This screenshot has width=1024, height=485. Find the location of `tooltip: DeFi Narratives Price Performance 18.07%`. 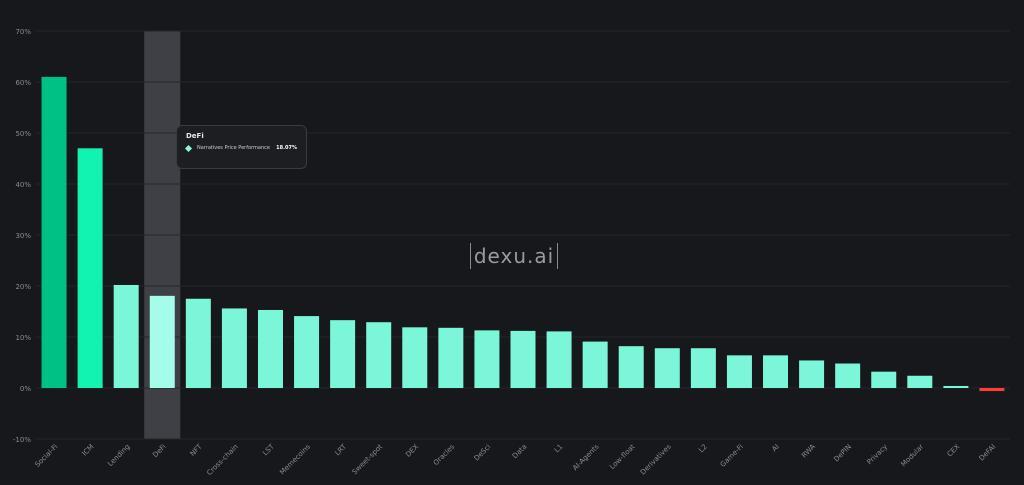

tooltip: DeFi Narratives Price Performance 18.07% is located at coordinates (241, 147).